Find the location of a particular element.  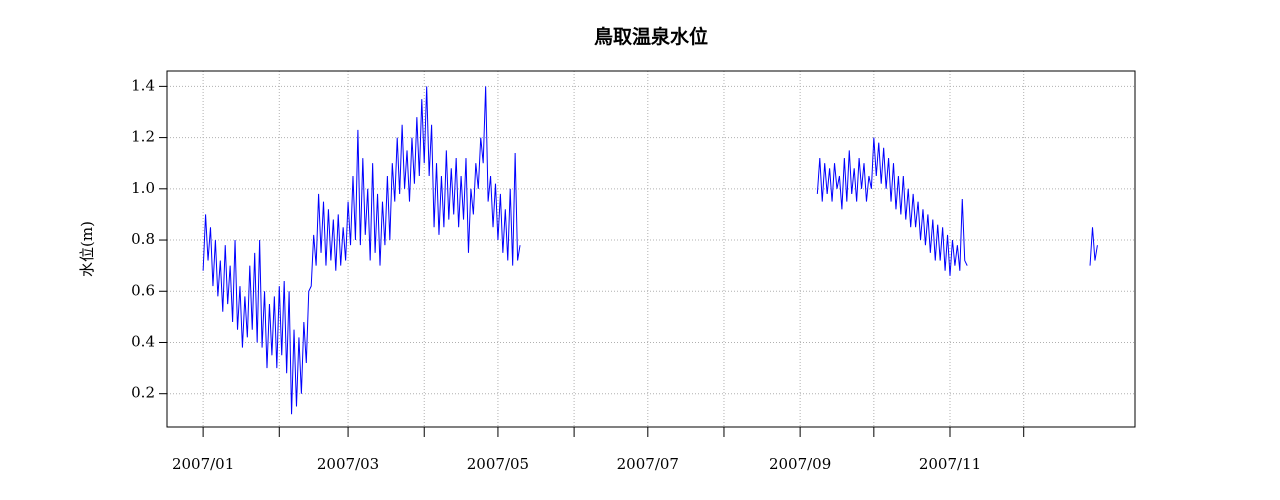

x-tick-label: 2007/05 is located at coordinates (498, 464).